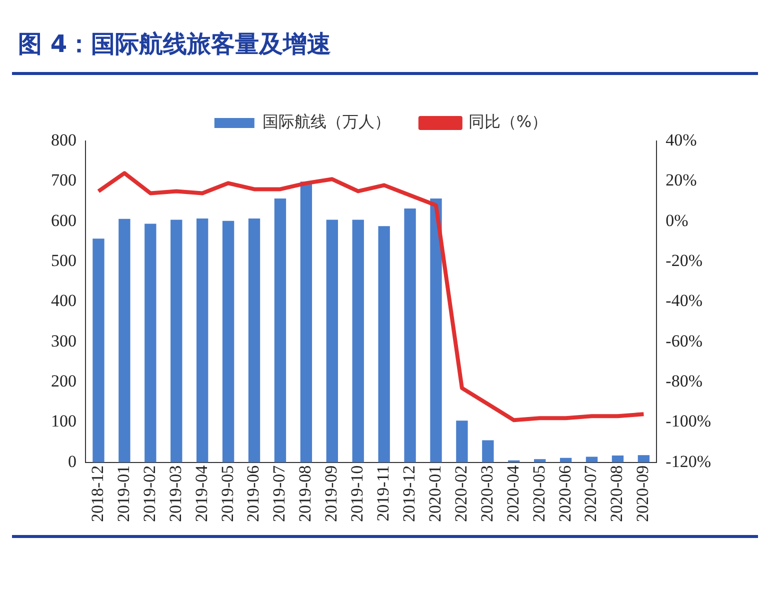  What do you see at coordinates (63, 180) in the screenshot?
I see `y-tick-label: 700` at bounding box center [63, 180].